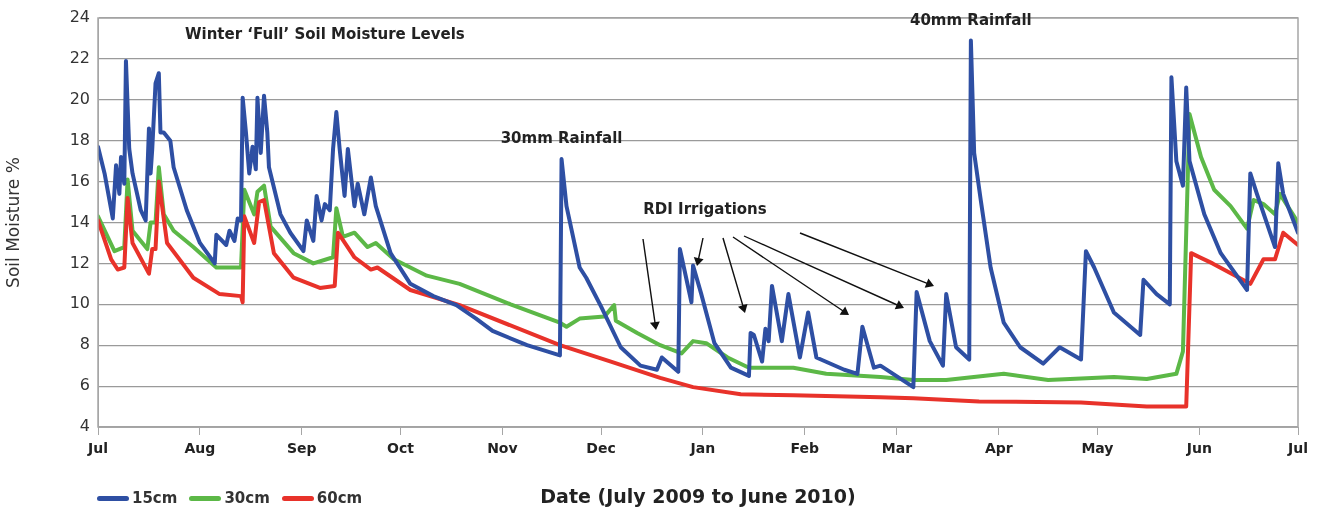  Describe the element at coordinates (897, 448) in the screenshot. I see `x-tick-label: Mar` at that location.